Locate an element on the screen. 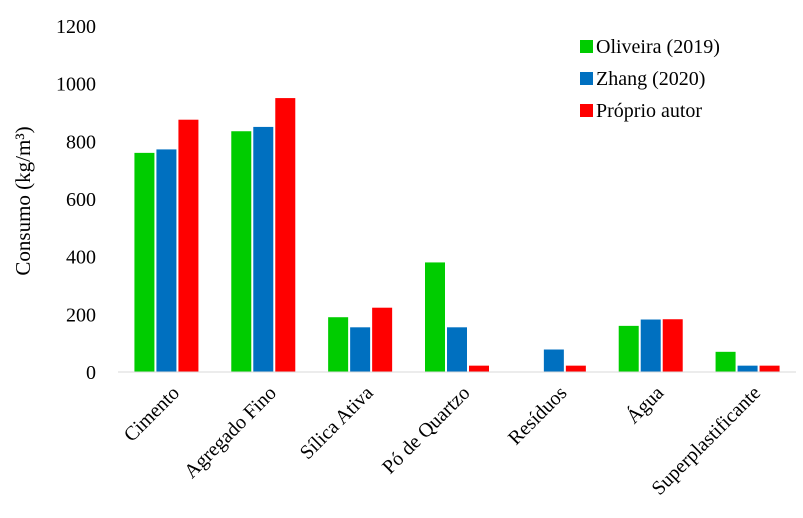 Image resolution: width=803 pixels, height=518 pixels. y-tick-label: 800 is located at coordinates (81, 142).